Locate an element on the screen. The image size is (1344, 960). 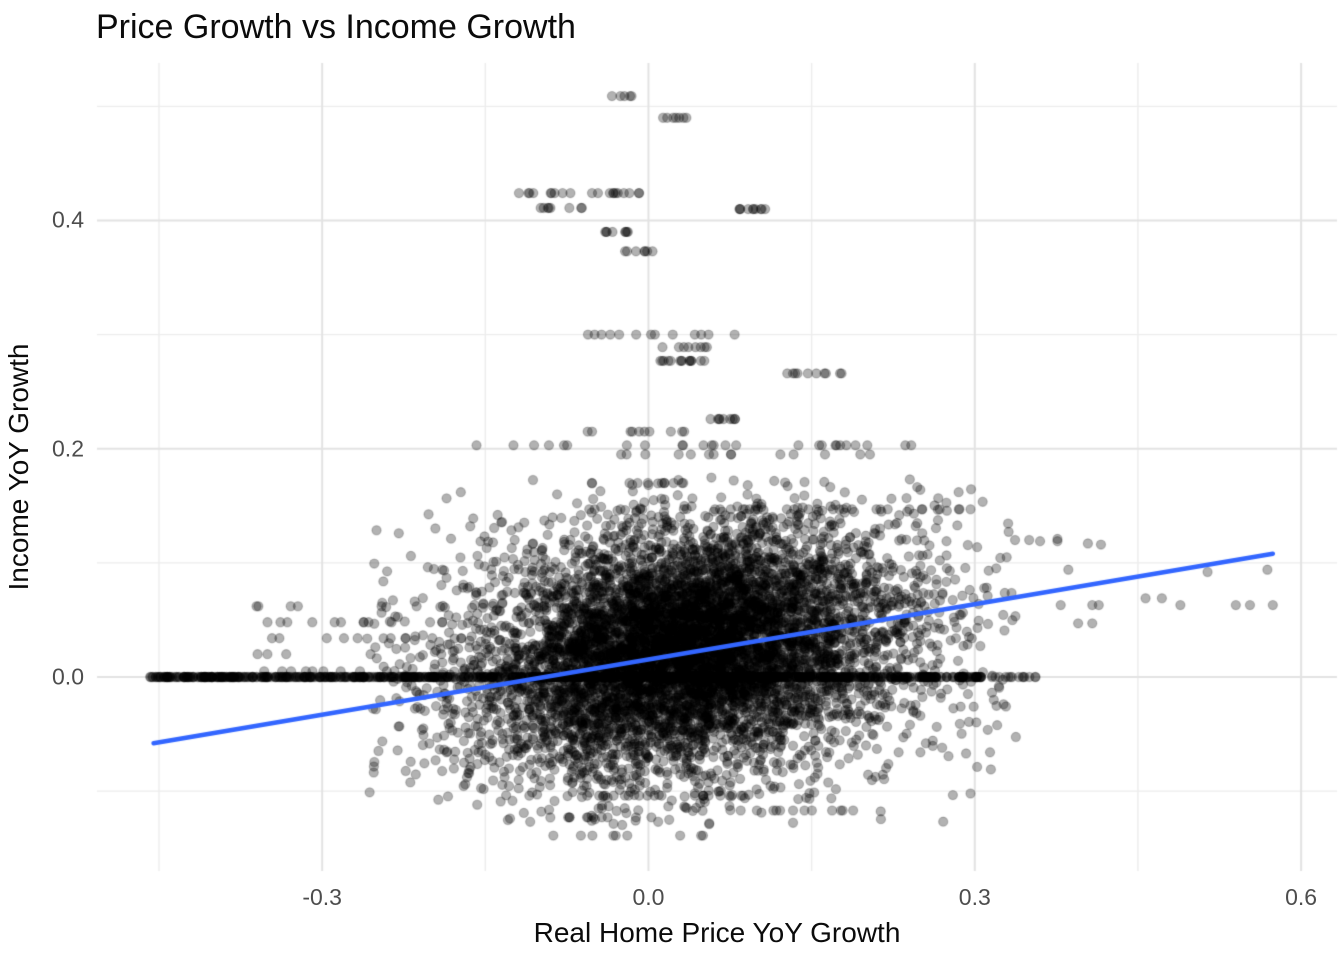
x-tick-label: 0.6 is located at coordinates (1301, 897).